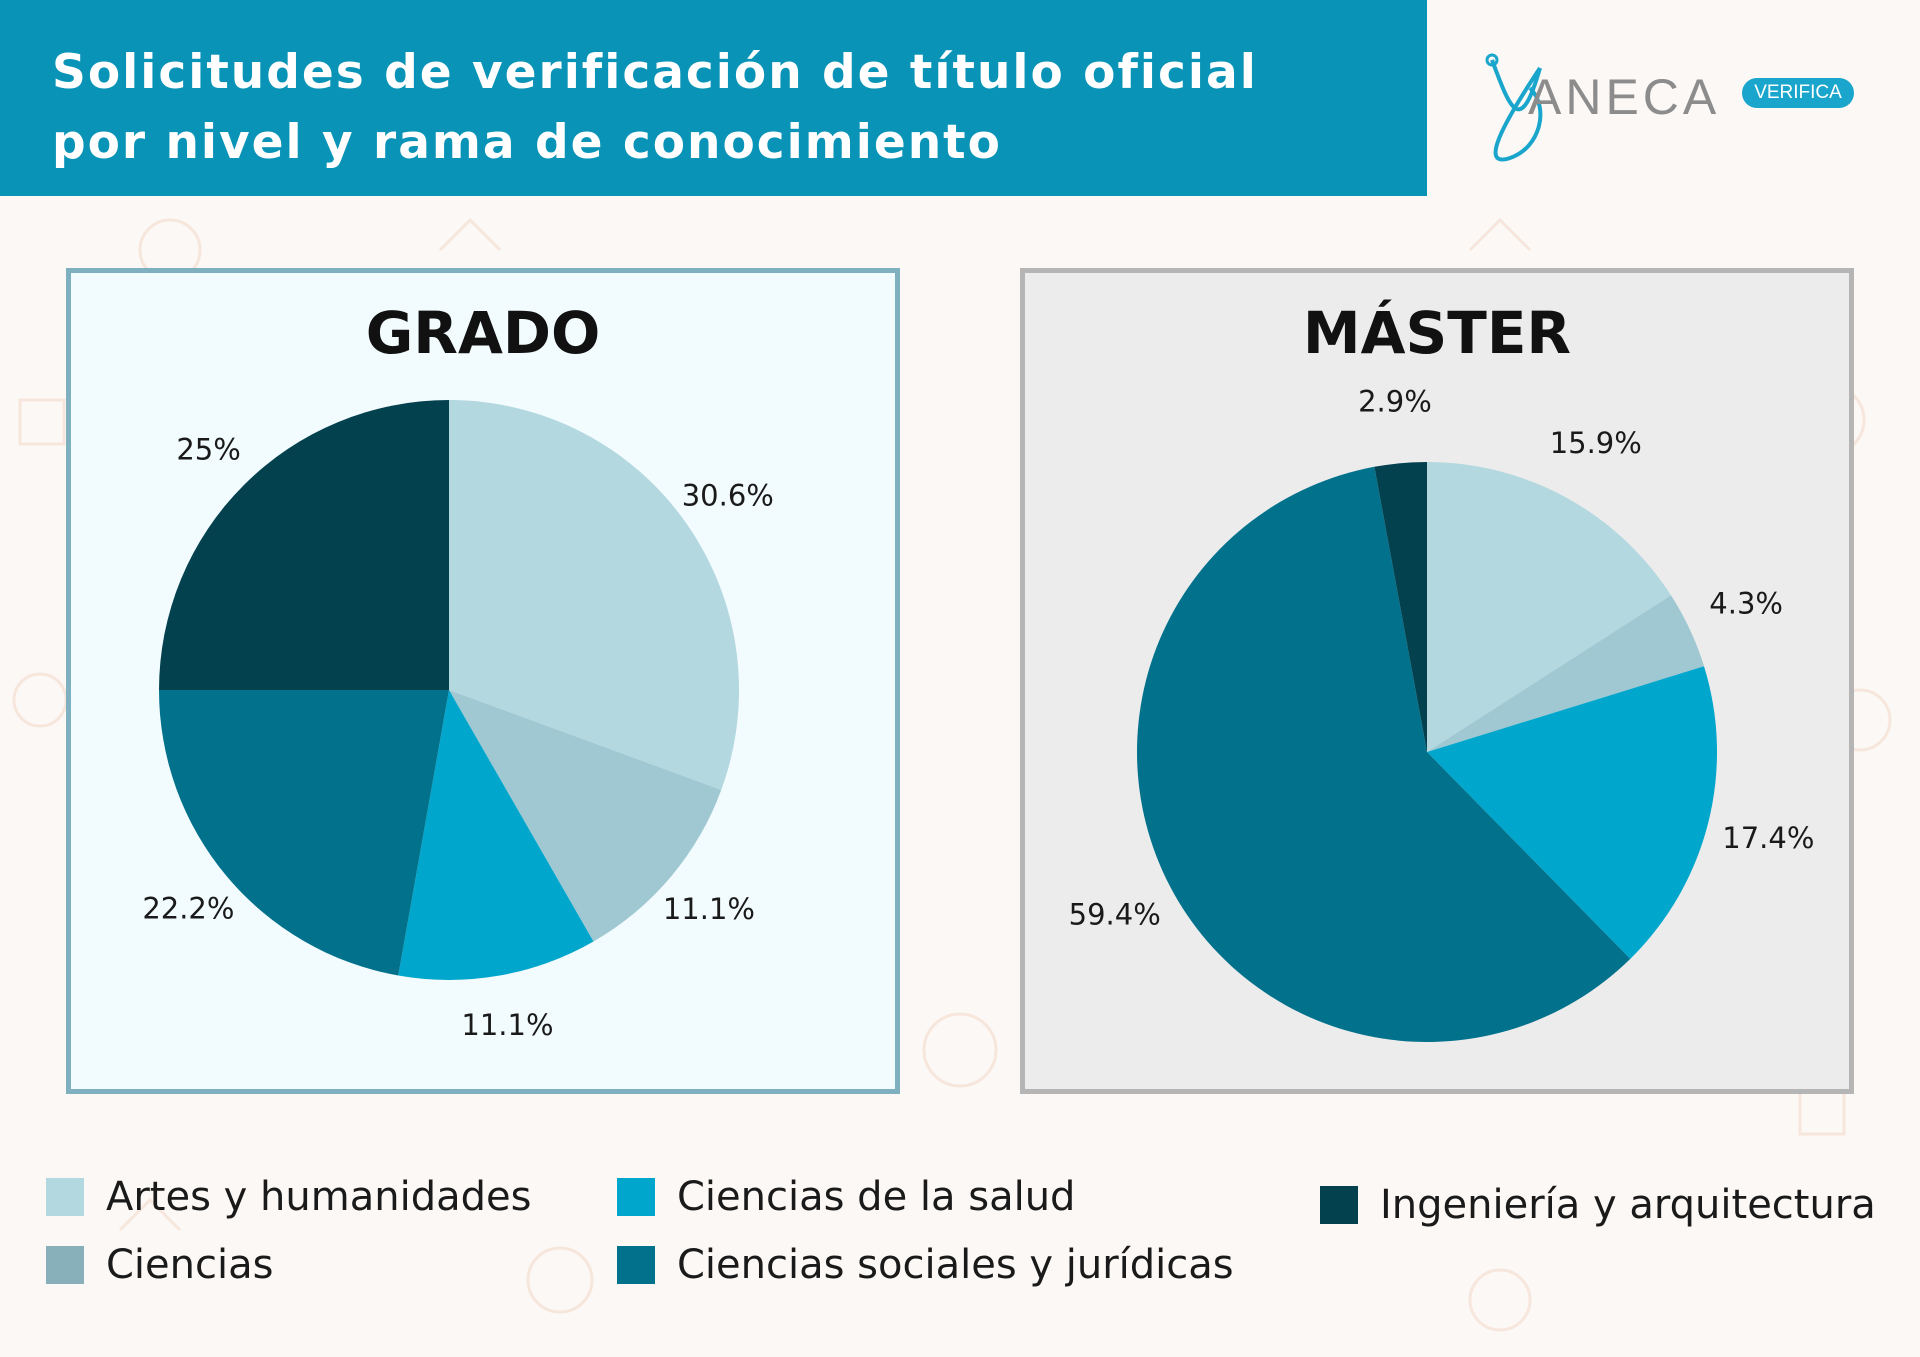  Describe the element at coordinates (1437, 333) in the screenshot. I see `master-chart-title: MÁSTER` at that location.